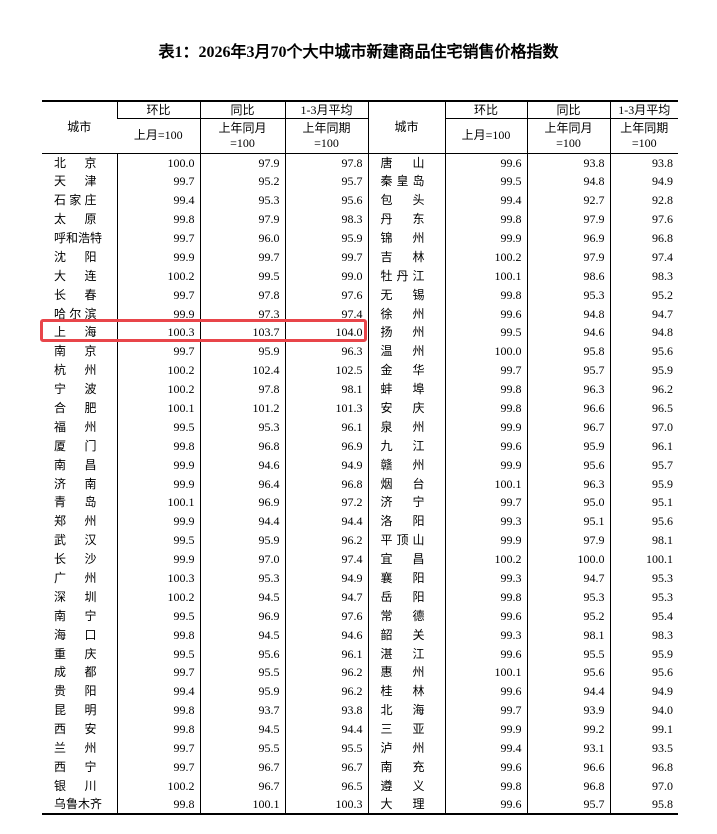  I want to click on table-row: 福州 99.5 95.3 96.1 泉州 99.9 96.7 97.0, so click(360, 427).